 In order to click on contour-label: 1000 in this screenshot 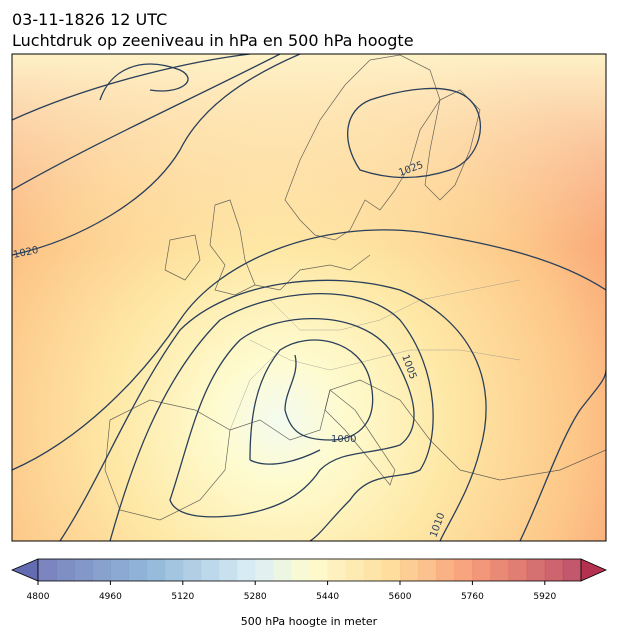, I will do `click(343, 439)`.